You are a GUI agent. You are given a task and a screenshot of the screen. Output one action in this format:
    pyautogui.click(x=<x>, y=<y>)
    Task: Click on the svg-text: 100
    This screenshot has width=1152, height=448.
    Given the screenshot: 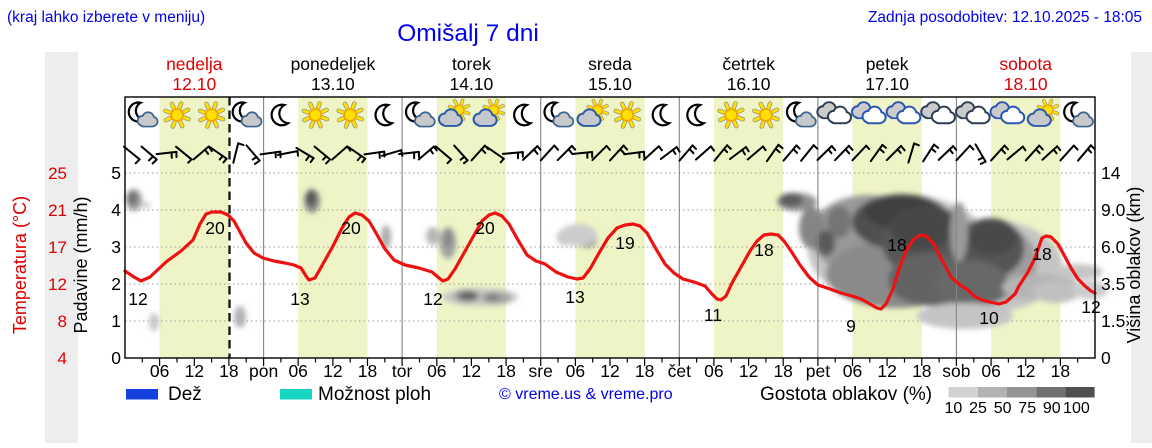 What is the action you would take?
    pyautogui.click(x=1076, y=408)
    